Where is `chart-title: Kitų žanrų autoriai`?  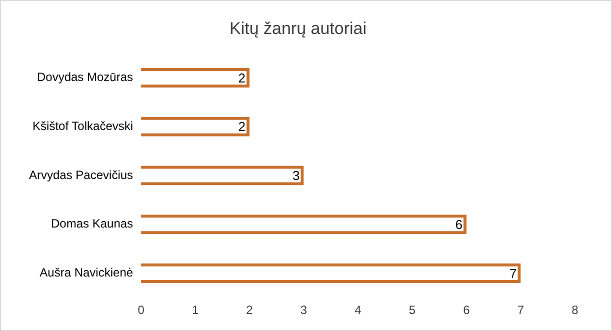 chart-title: Kitų žanrų autoriai is located at coordinates (298, 28).